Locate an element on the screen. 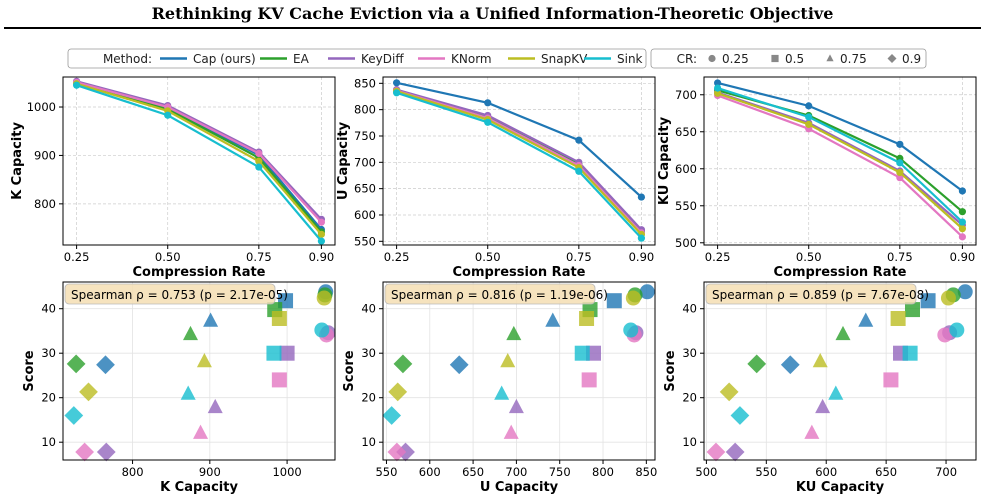 The height and width of the screenshot is (499, 985). series-line-cap-ours is located at coordinates (199, 156).